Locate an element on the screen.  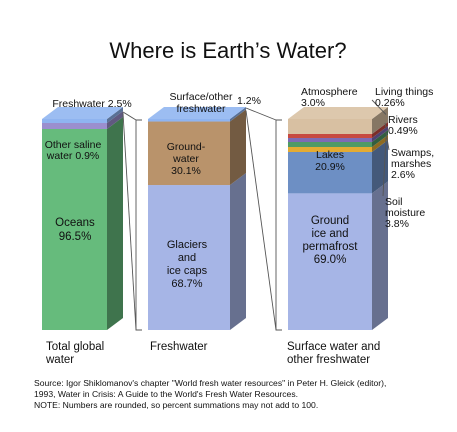
connector-surface-top is located at coordinates (261, 114).